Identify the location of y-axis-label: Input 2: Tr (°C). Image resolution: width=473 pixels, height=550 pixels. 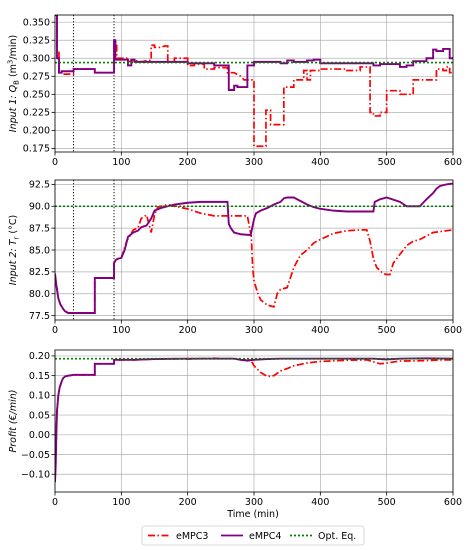
(14, 250).